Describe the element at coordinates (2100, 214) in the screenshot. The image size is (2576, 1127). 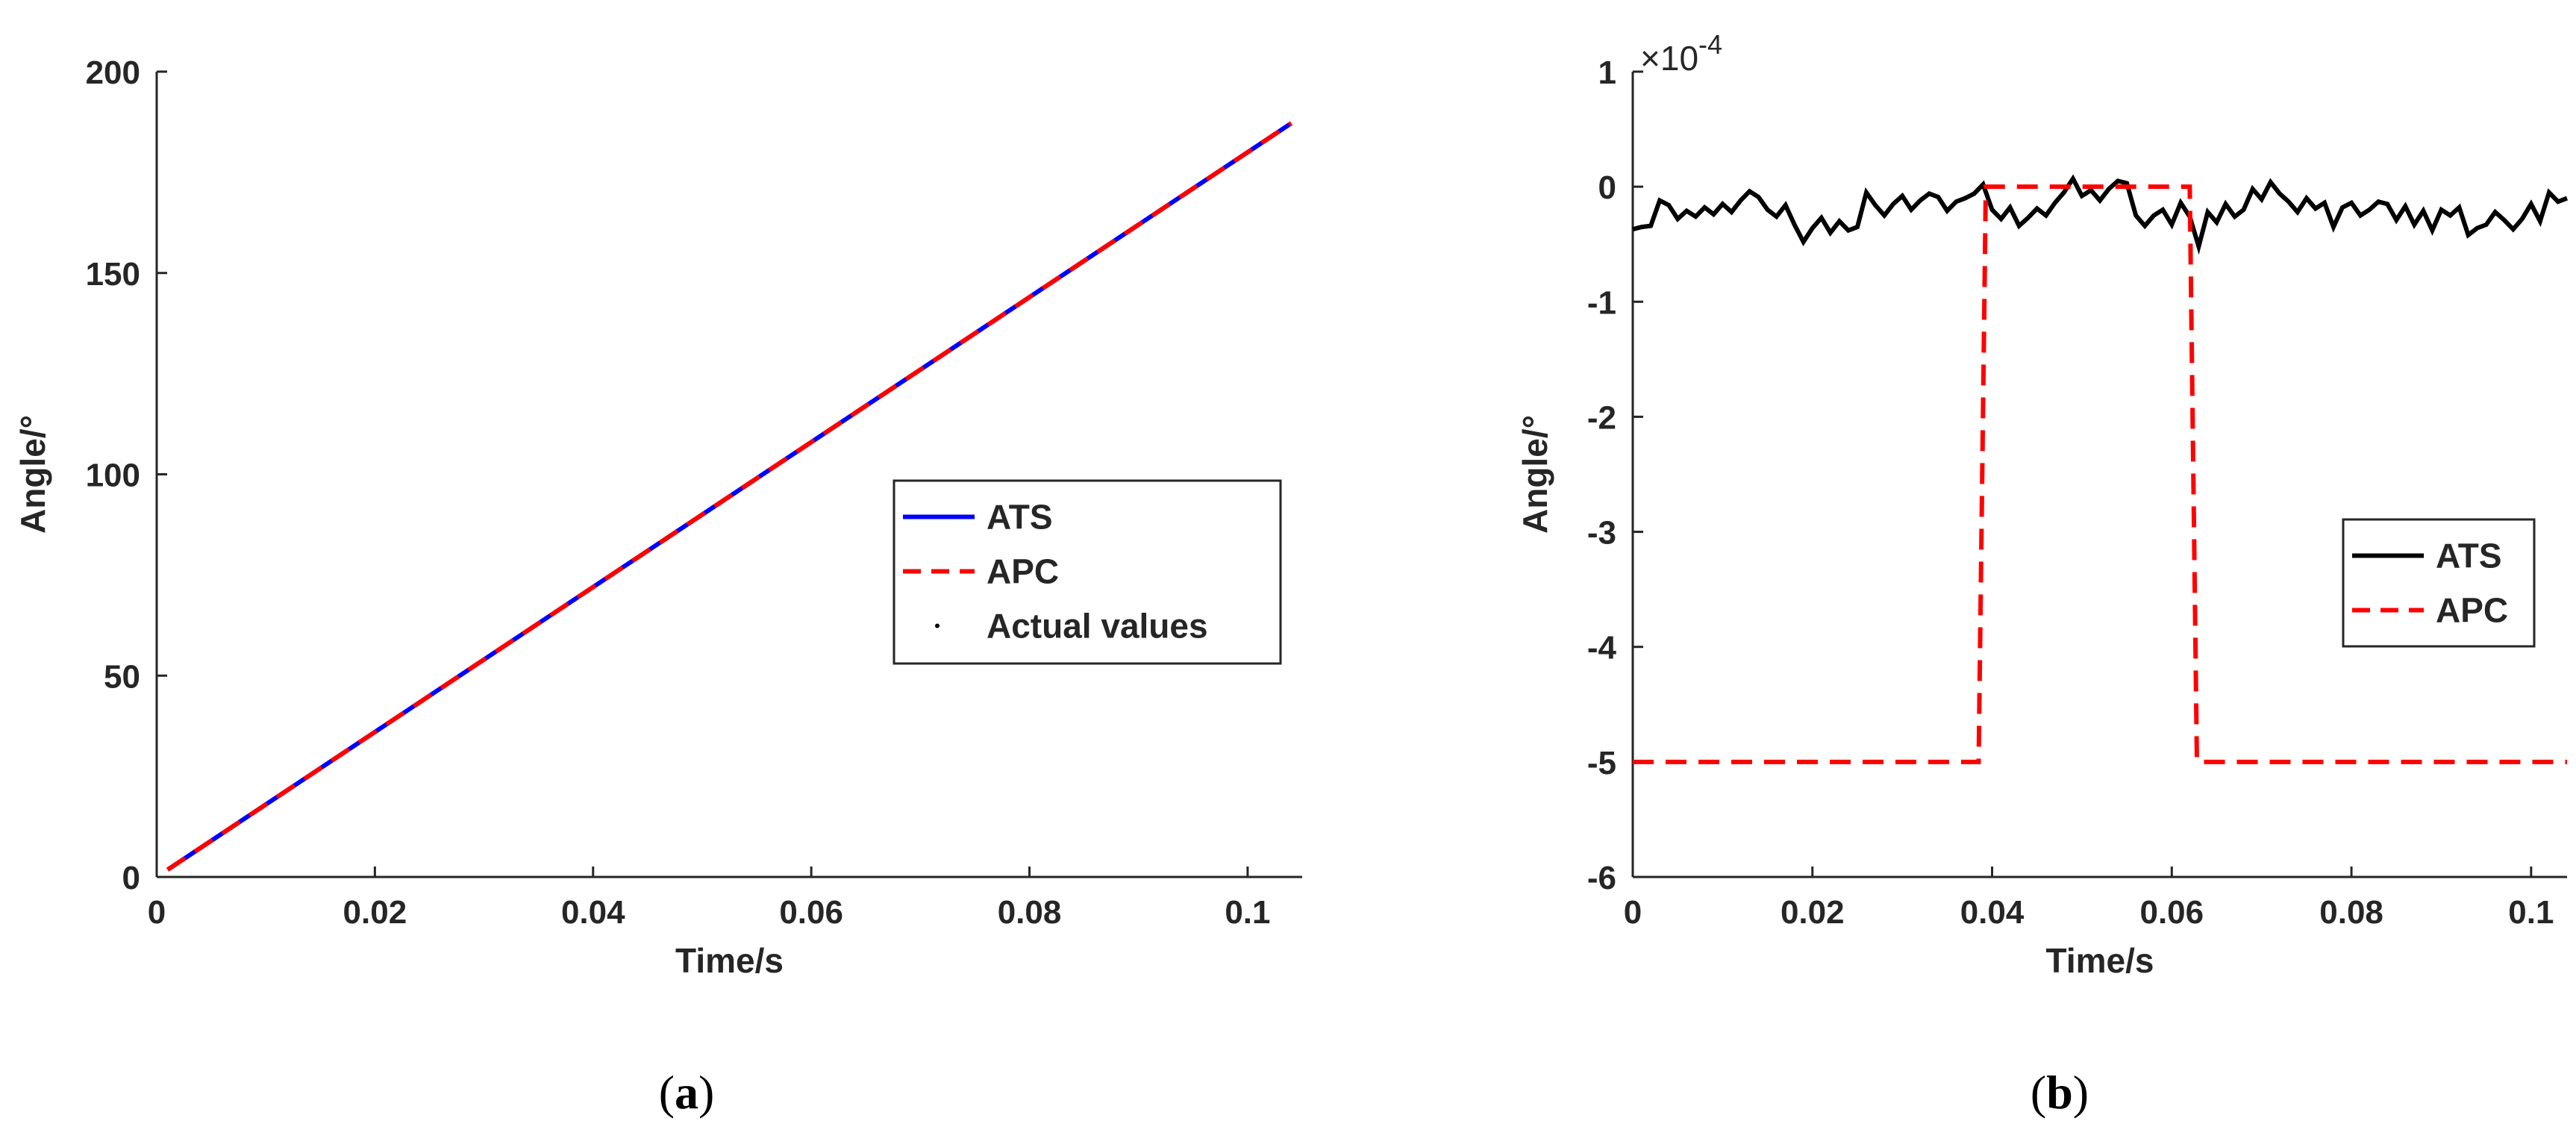
I see `series-line-ats` at that location.